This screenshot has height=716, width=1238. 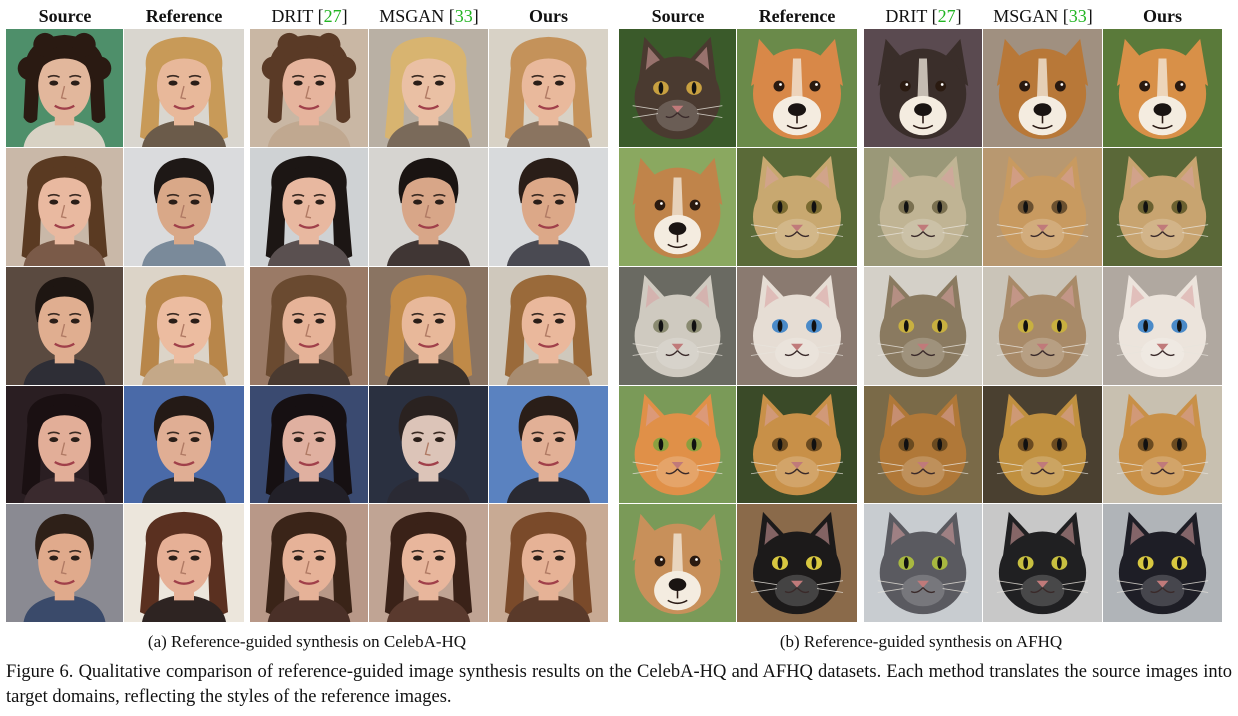 I want to click on header-afhq-ours: Ours, so click(x=1162, y=16).